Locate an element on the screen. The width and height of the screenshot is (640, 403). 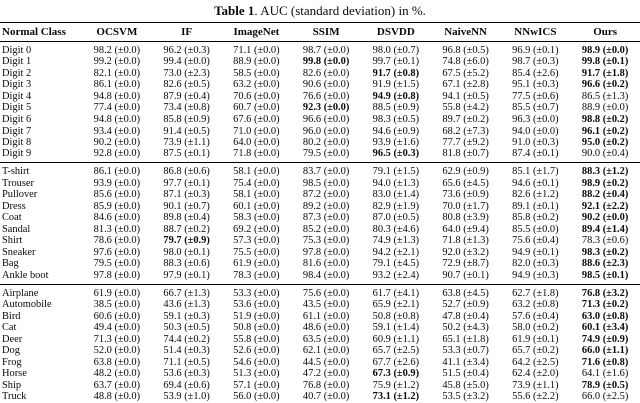
value-cell-imagenet: 58.1 (±0.0) is located at coordinates (256, 172).